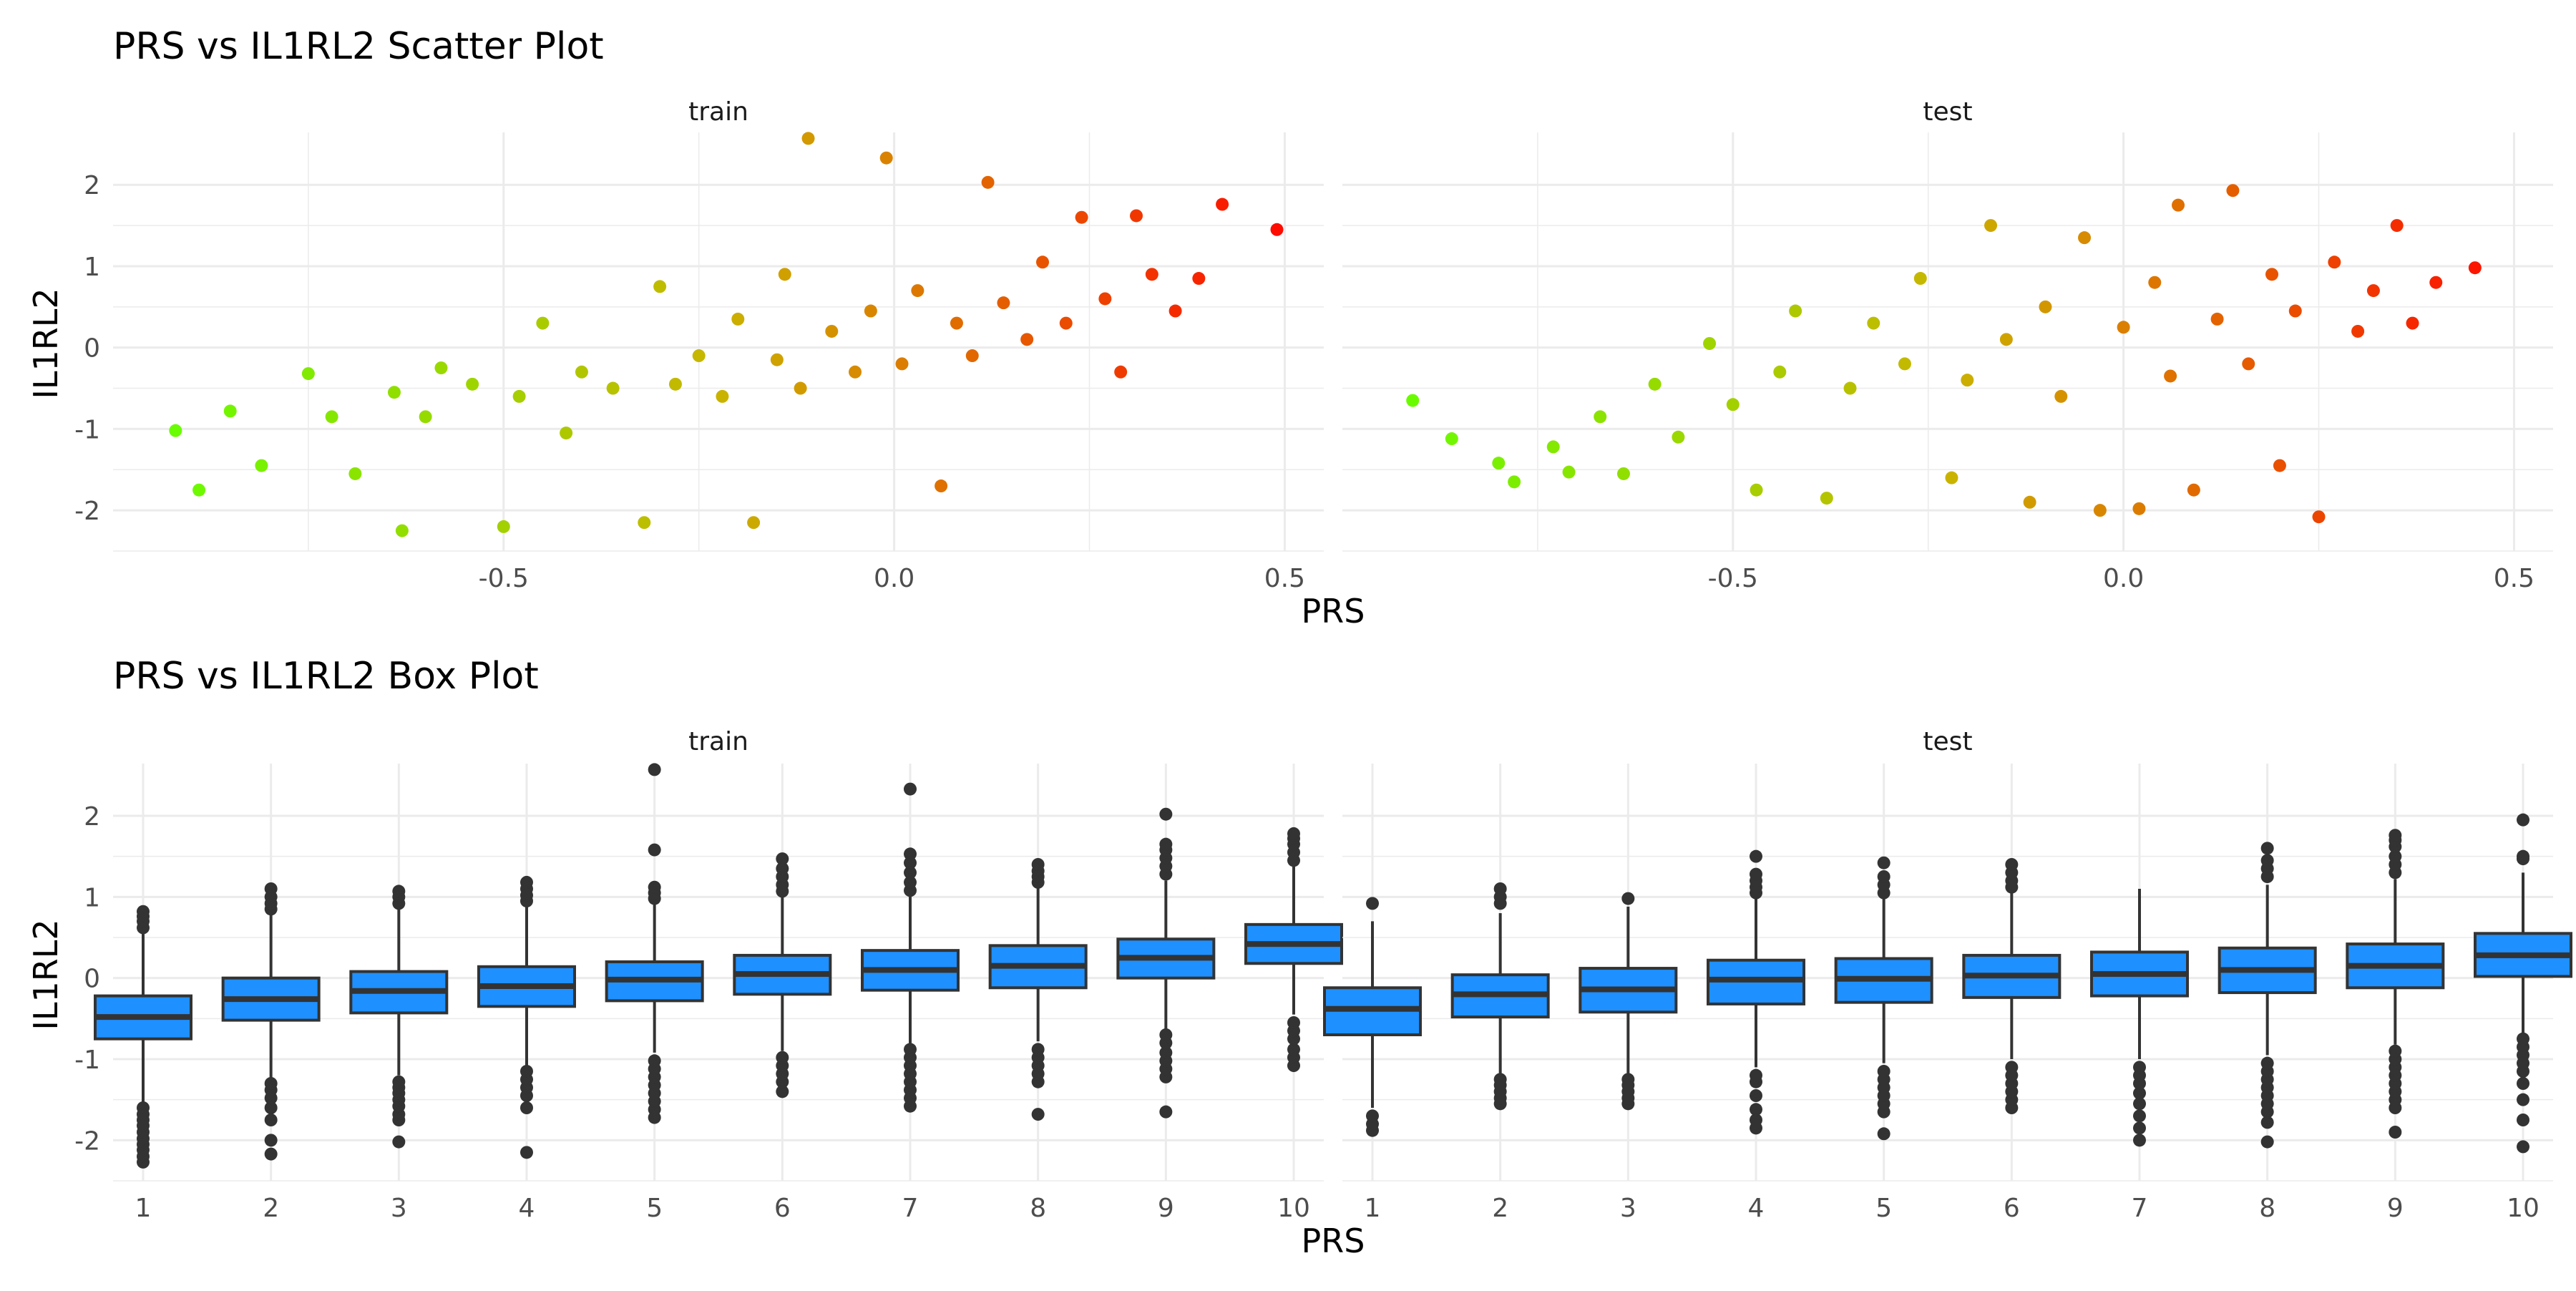  What do you see at coordinates (326, 676) in the screenshot?
I see `boxplot-title: PRS vs IL1RL2 Box Plot` at bounding box center [326, 676].